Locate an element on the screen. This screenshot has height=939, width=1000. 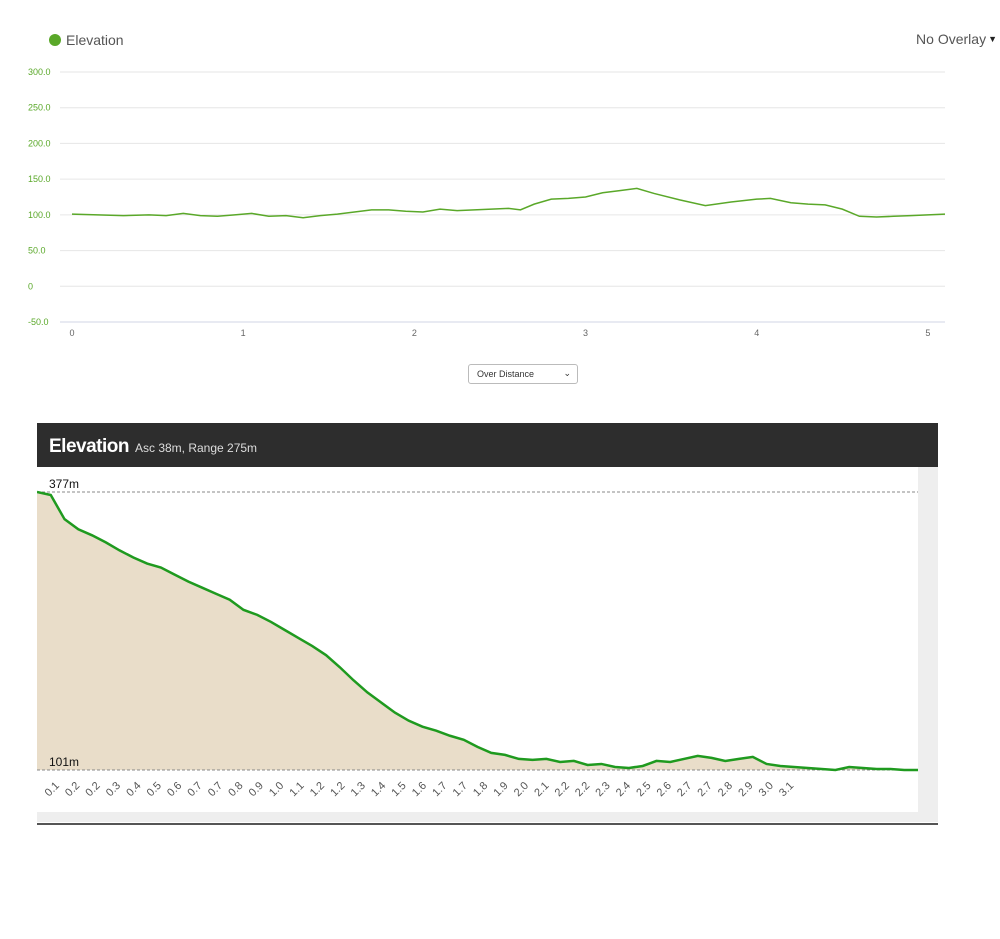
legend: Elevation is located at coordinates (86, 40).